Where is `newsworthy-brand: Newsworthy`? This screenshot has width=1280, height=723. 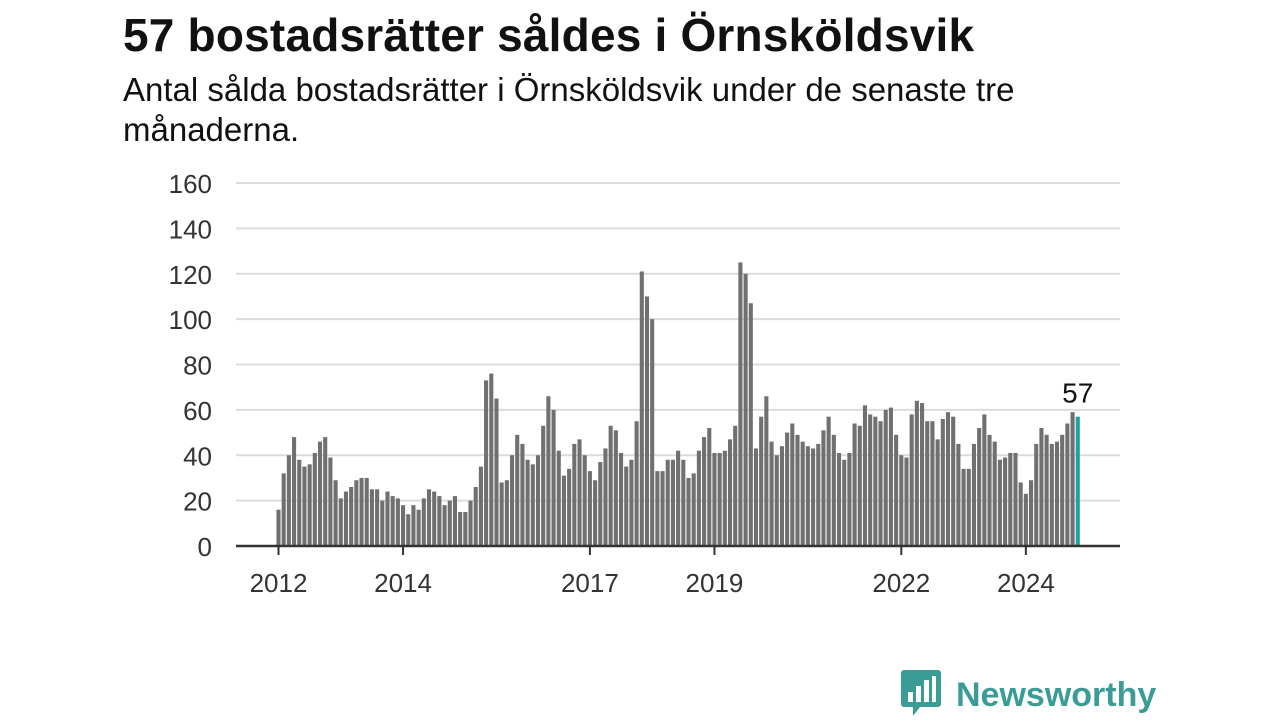 newsworthy-brand: Newsworthy is located at coordinates (1028, 695).